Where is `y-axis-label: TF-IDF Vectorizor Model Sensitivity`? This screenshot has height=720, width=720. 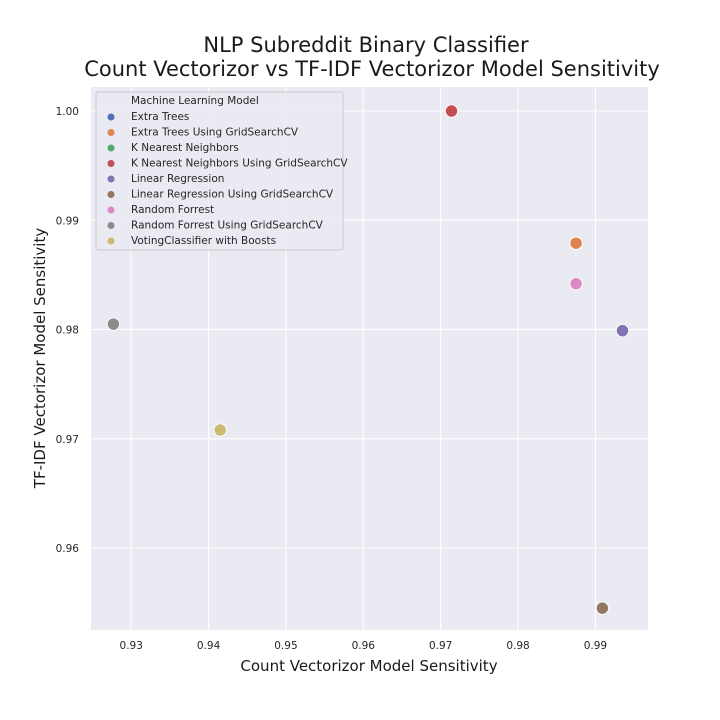
y-axis-label: TF-IDF Vectorizor Model Sensitivity is located at coordinates (40, 359).